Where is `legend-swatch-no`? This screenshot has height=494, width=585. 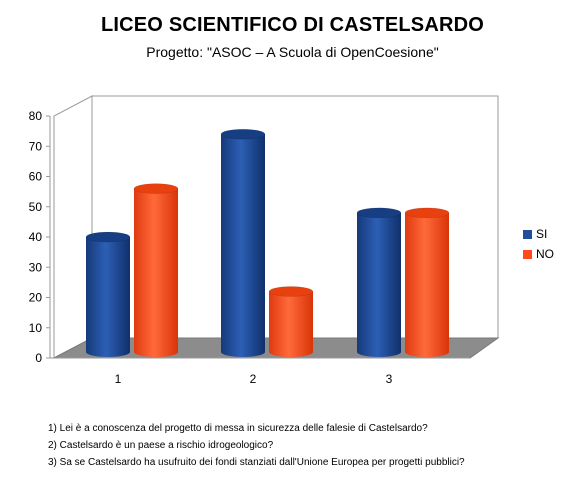
legend-swatch-no is located at coordinates (527, 254).